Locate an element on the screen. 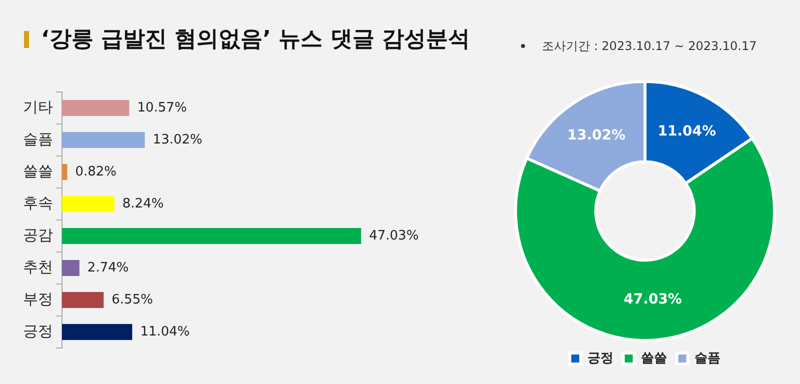 This screenshot has height=384, width=800. y-tick-label: 부정 is located at coordinates (38, 299).